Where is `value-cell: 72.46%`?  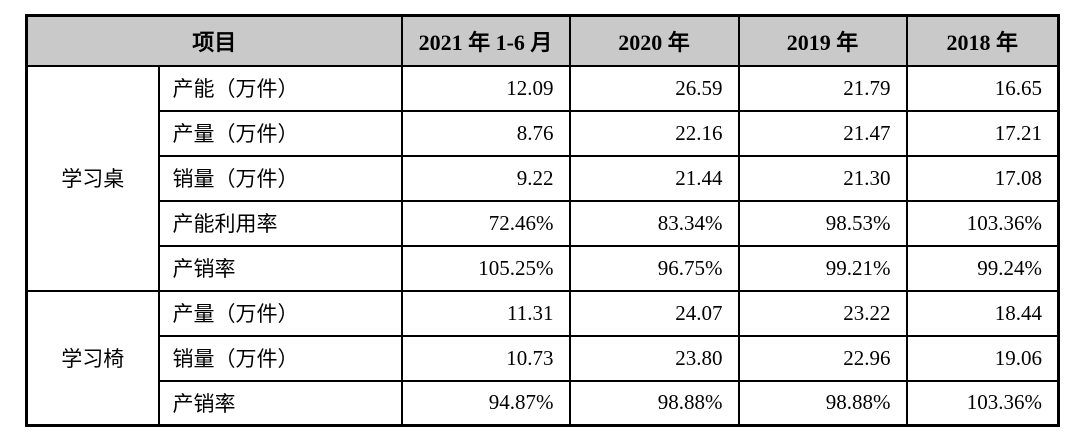 value-cell: 72.46% is located at coordinates (485, 223).